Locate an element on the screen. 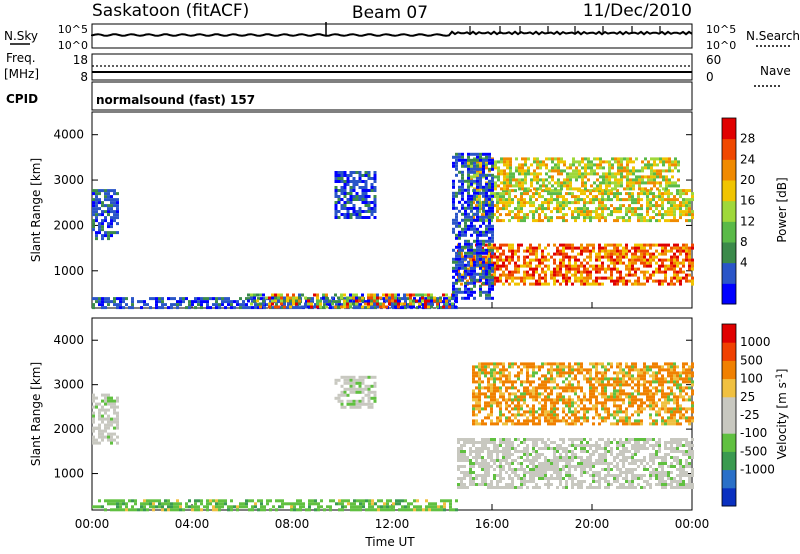  nsearch-label: N.Search is located at coordinates (773, 36).